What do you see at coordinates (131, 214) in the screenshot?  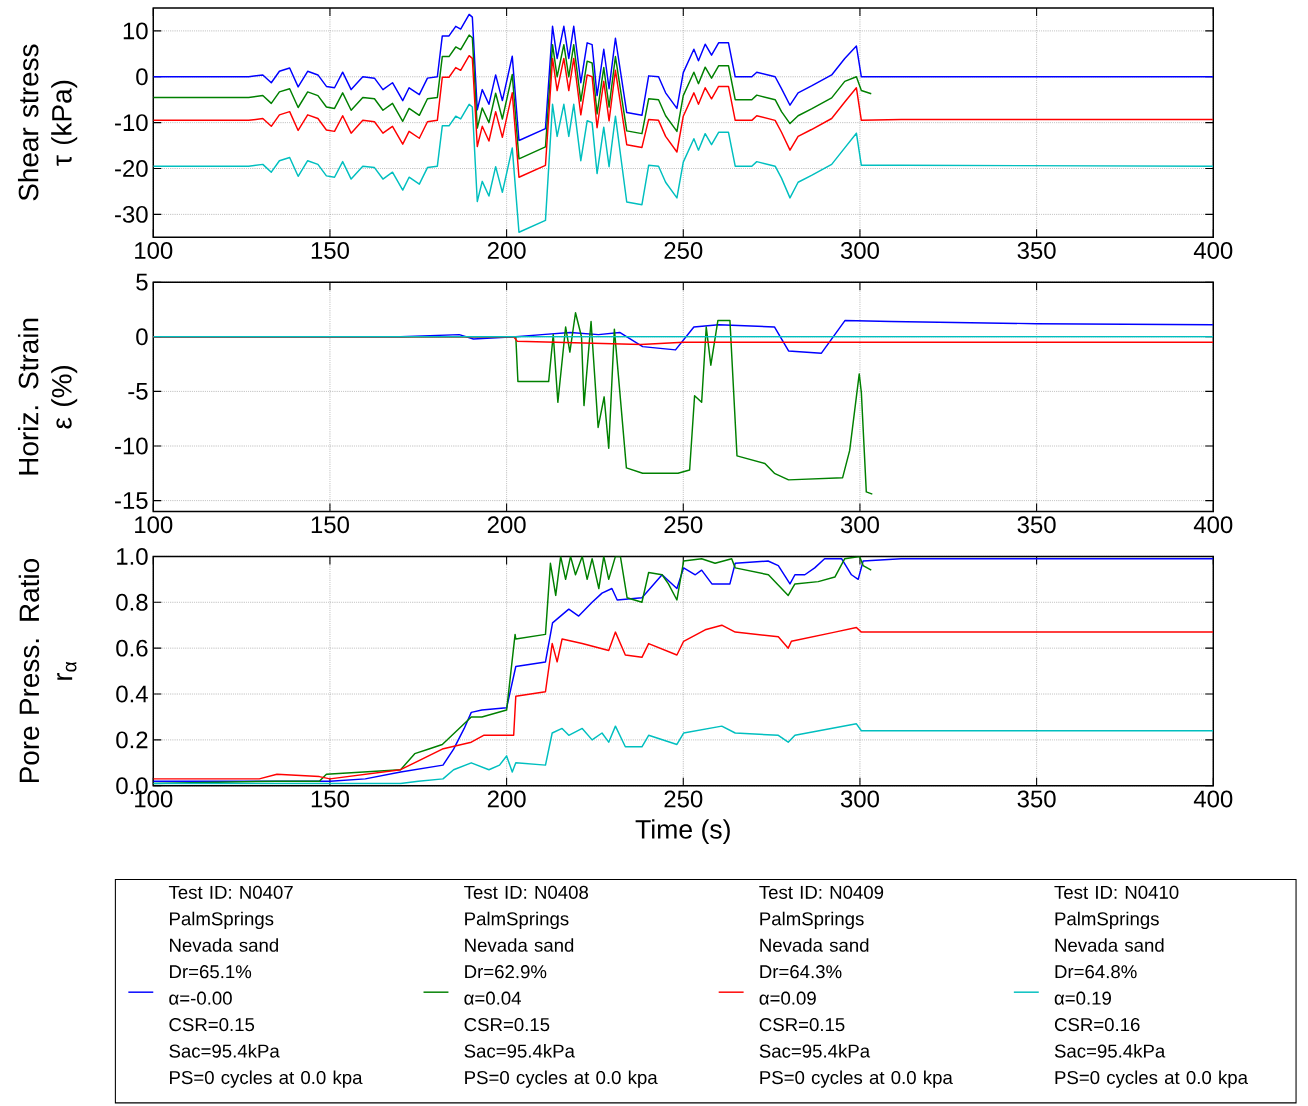 I see `y-tick-label: -30` at bounding box center [131, 214].